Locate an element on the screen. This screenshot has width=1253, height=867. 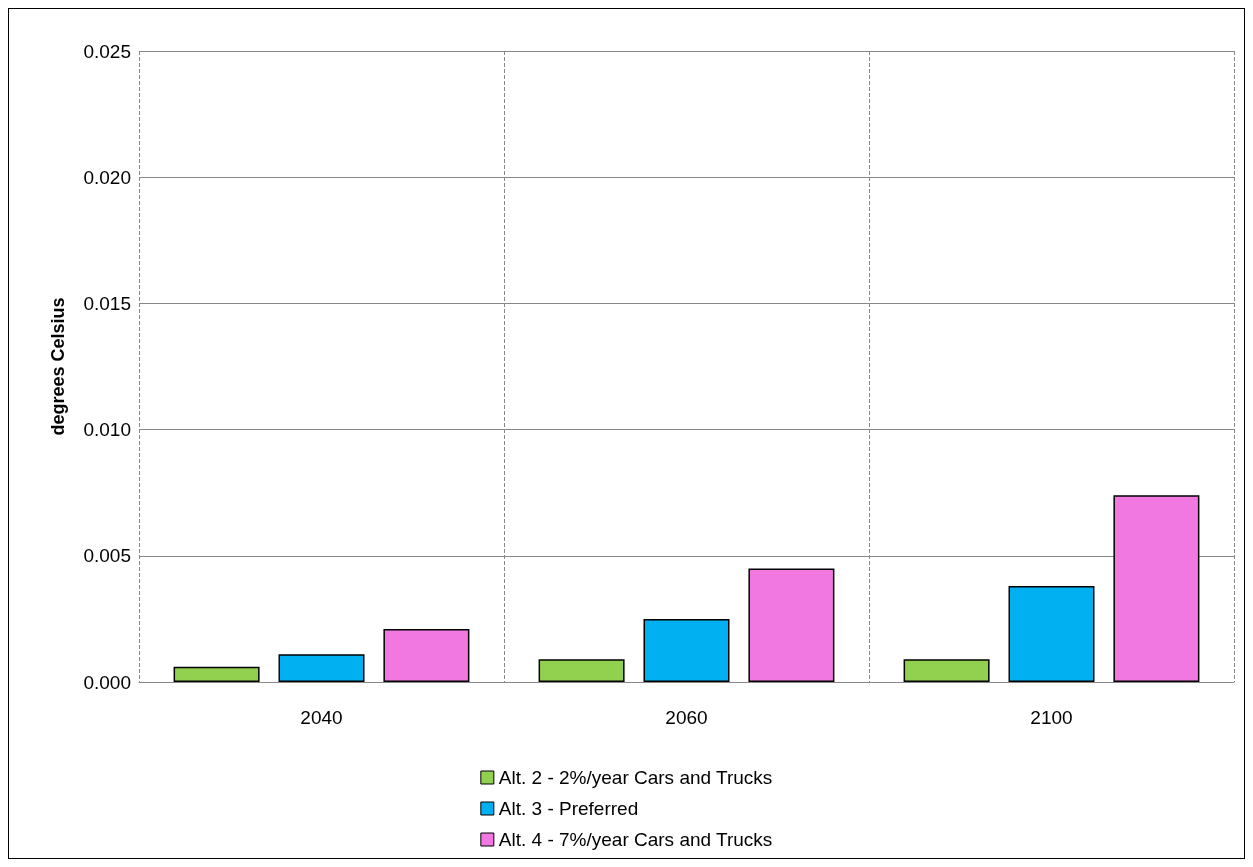
y-tick-label: 0.020 is located at coordinates (107, 177).